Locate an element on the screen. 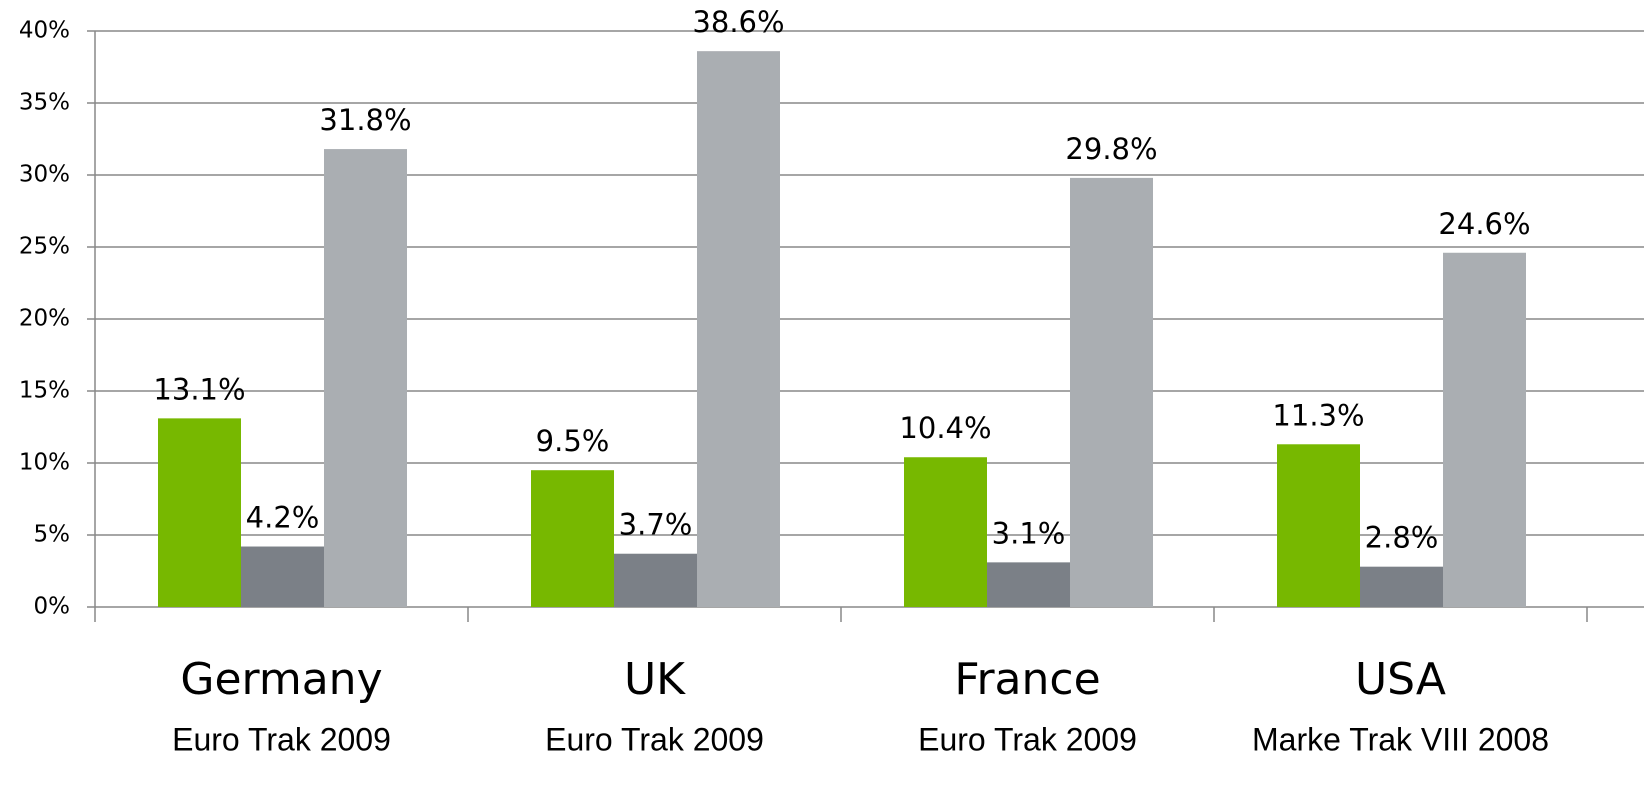 This screenshot has height=794, width=1644. data-label: 3.7% is located at coordinates (656, 525).